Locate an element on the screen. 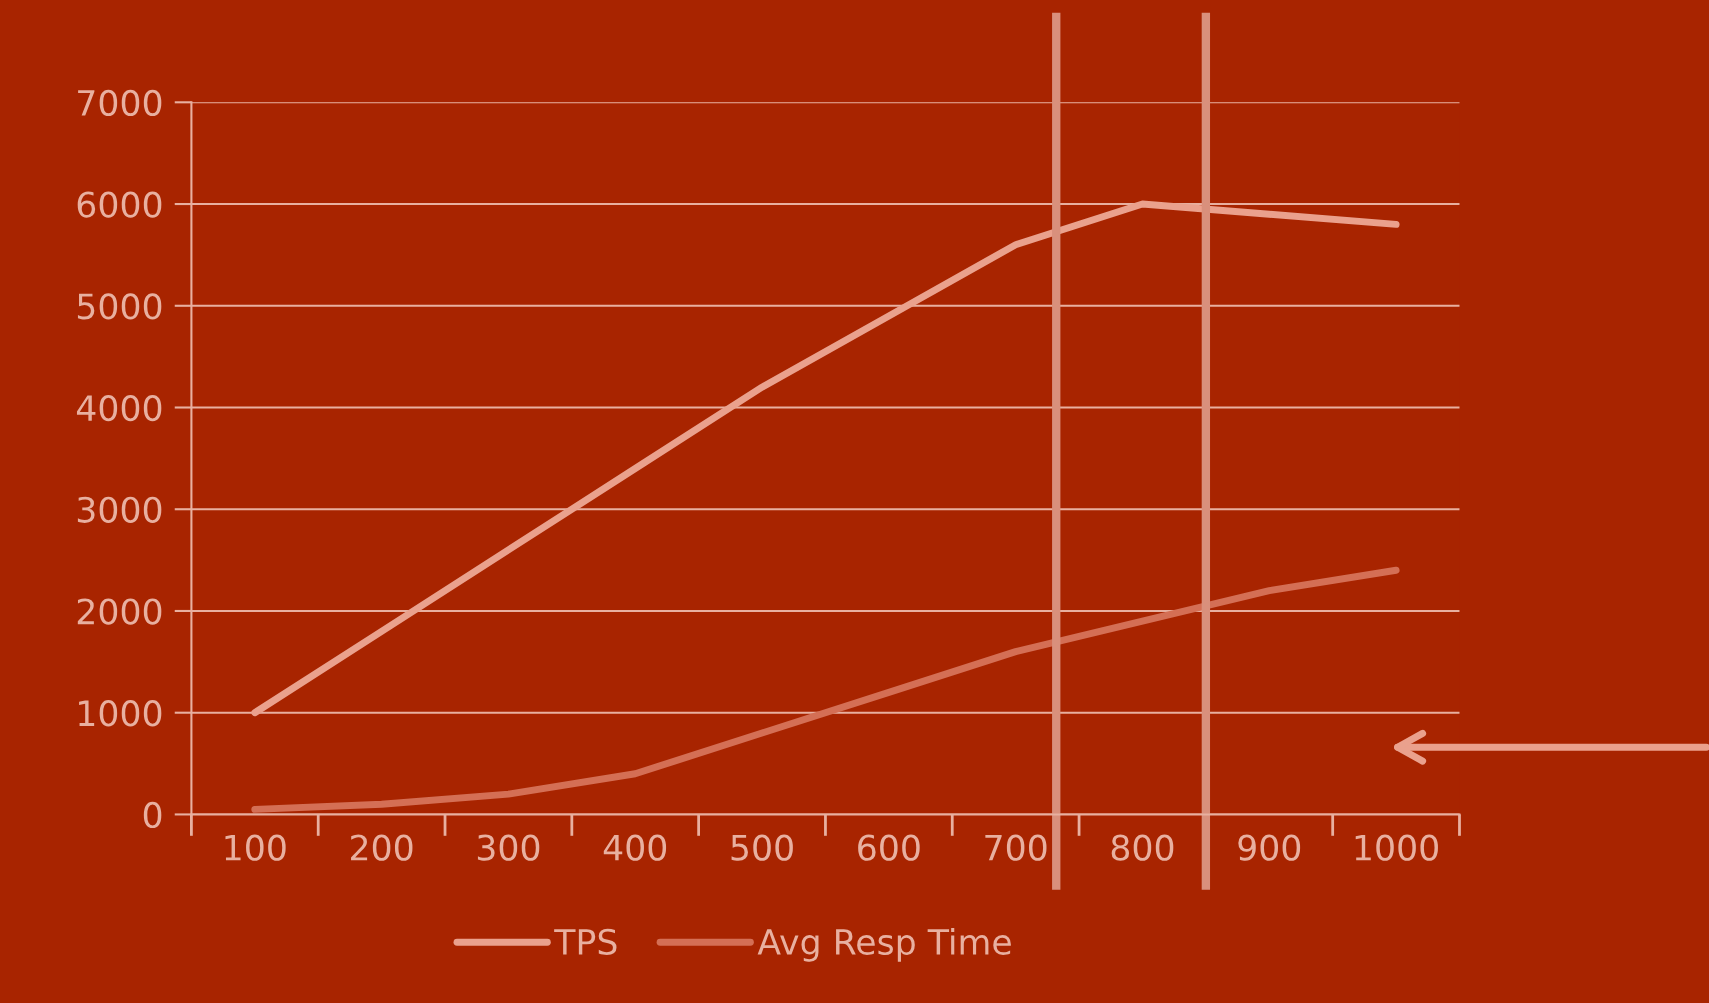  y-tick-label: 0 is located at coordinates (152, 815).